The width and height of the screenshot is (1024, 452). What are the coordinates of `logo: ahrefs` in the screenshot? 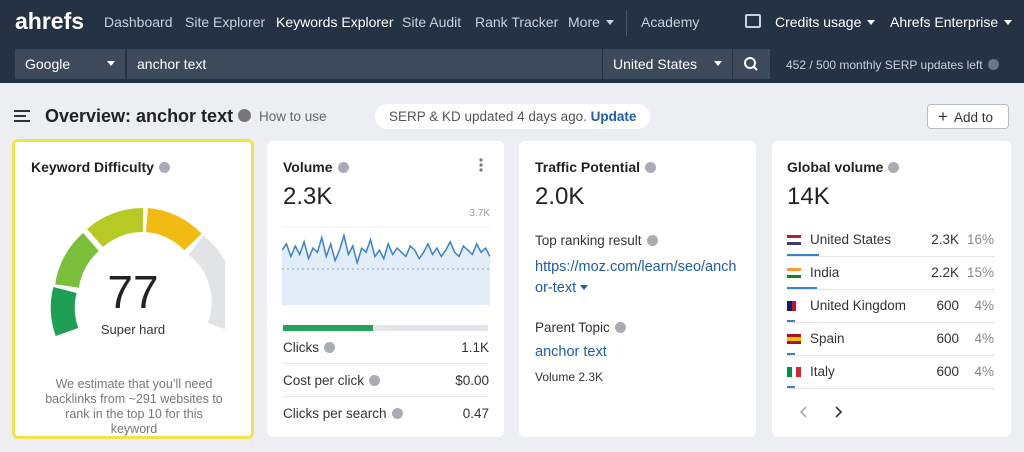 It's located at (50, 21).